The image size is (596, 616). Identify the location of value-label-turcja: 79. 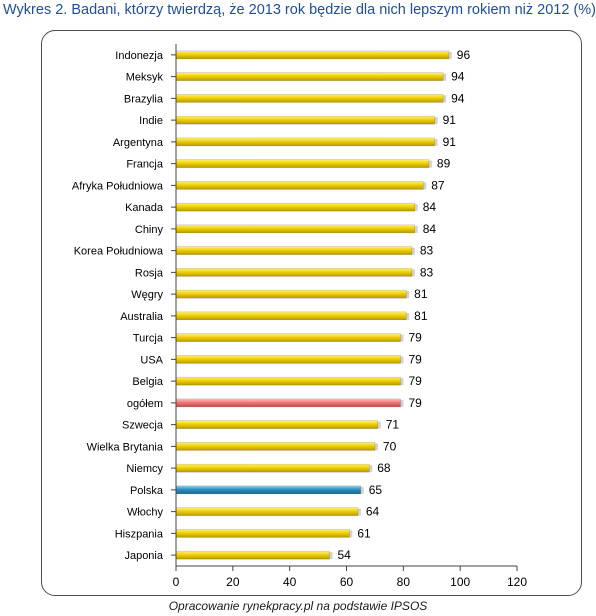
(415, 338).